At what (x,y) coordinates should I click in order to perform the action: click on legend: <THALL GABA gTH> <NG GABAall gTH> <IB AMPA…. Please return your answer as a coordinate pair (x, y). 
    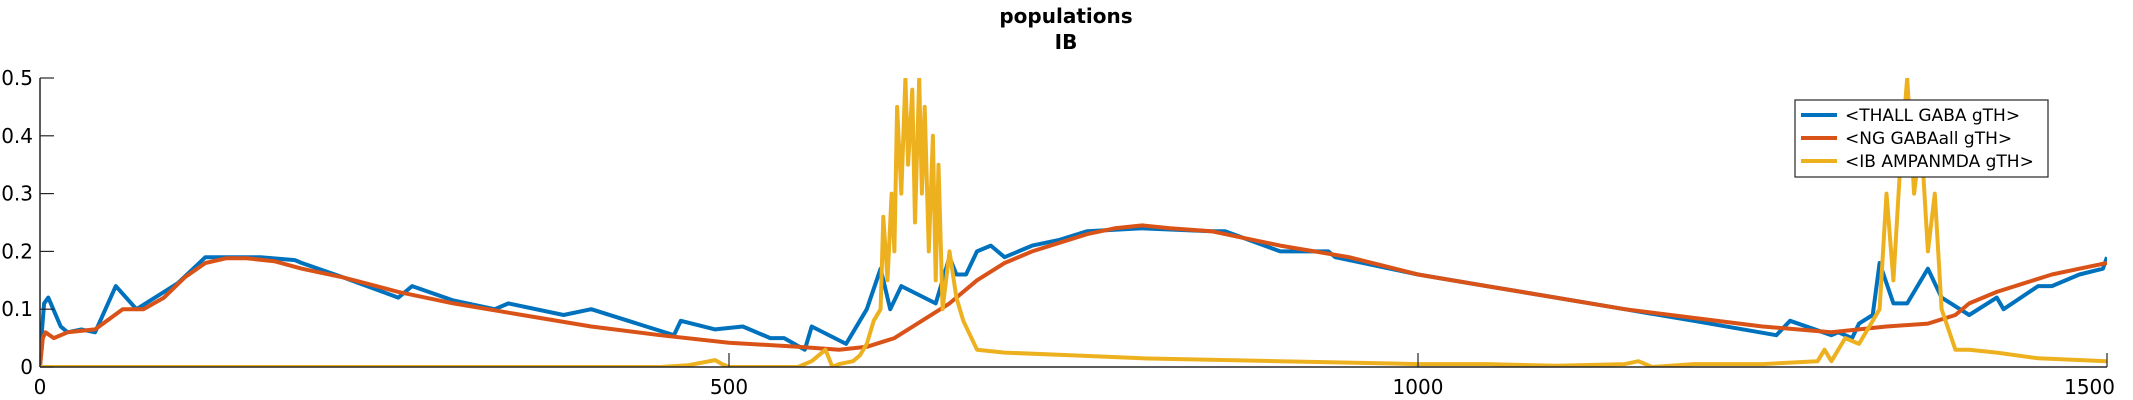
    Looking at the image, I should click on (1921, 138).